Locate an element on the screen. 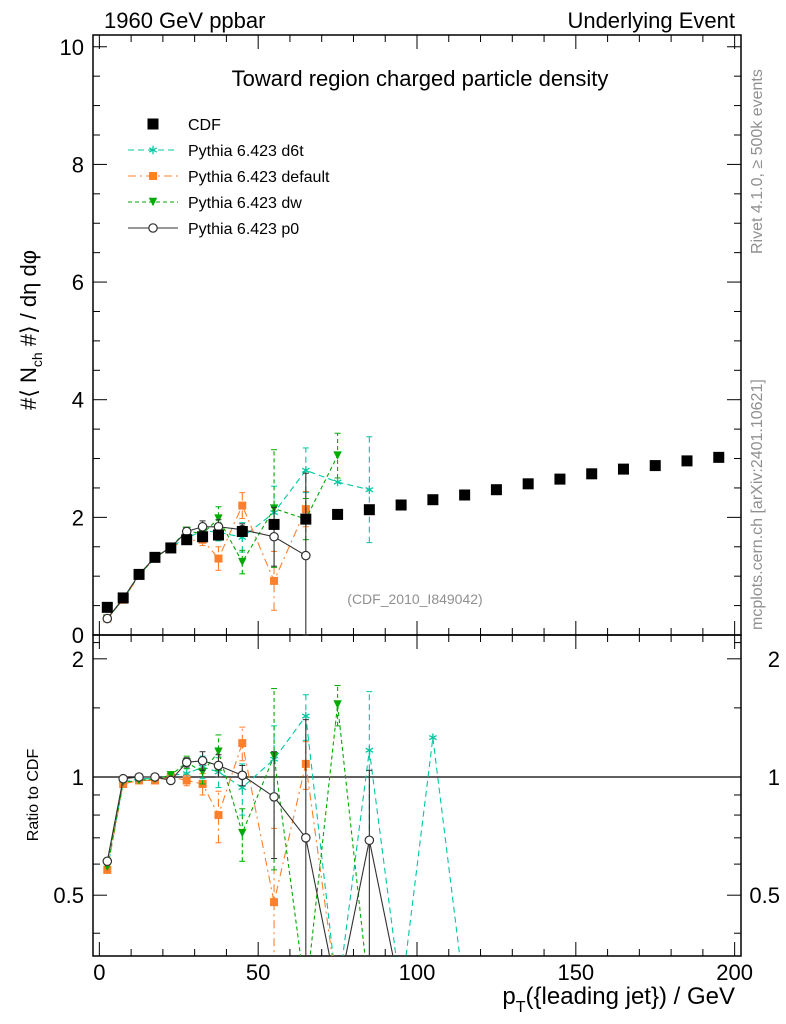 The image size is (786, 1024). legend-item: Pythia 6.423 default is located at coordinates (229, 177).